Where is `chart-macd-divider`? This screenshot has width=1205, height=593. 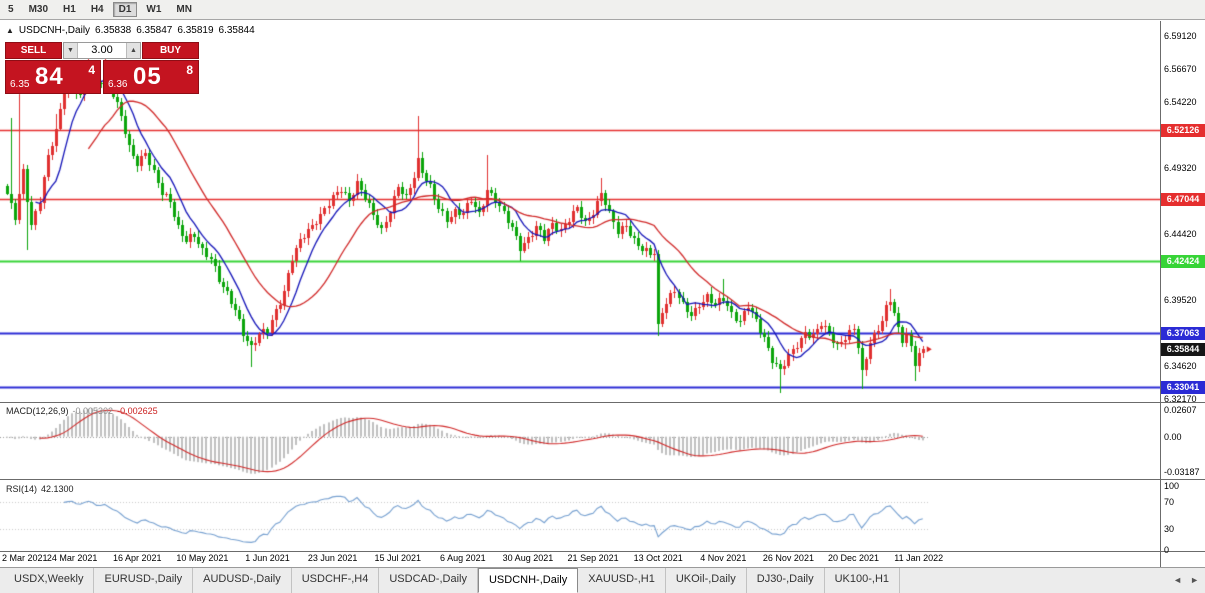
chart-macd-divider is located at coordinates (602, 402).